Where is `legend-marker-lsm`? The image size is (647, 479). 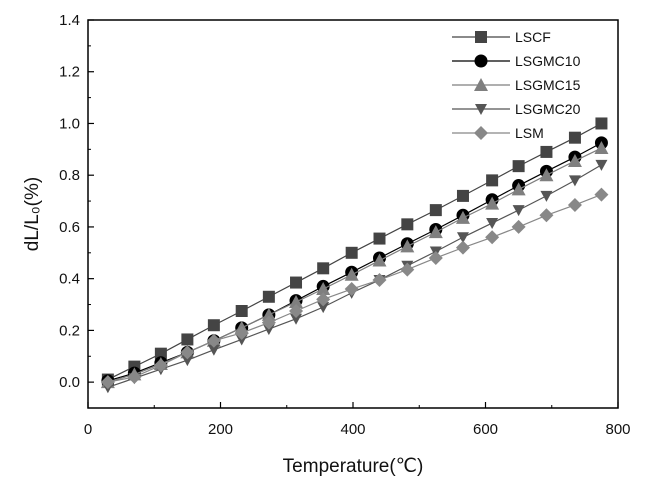
legend-marker-lsm is located at coordinates (481, 133).